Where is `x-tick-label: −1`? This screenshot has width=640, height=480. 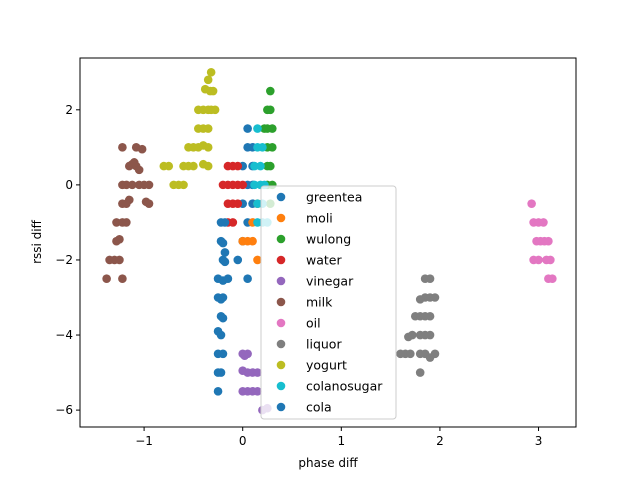
x-tick-label: −1 is located at coordinates (144, 441).